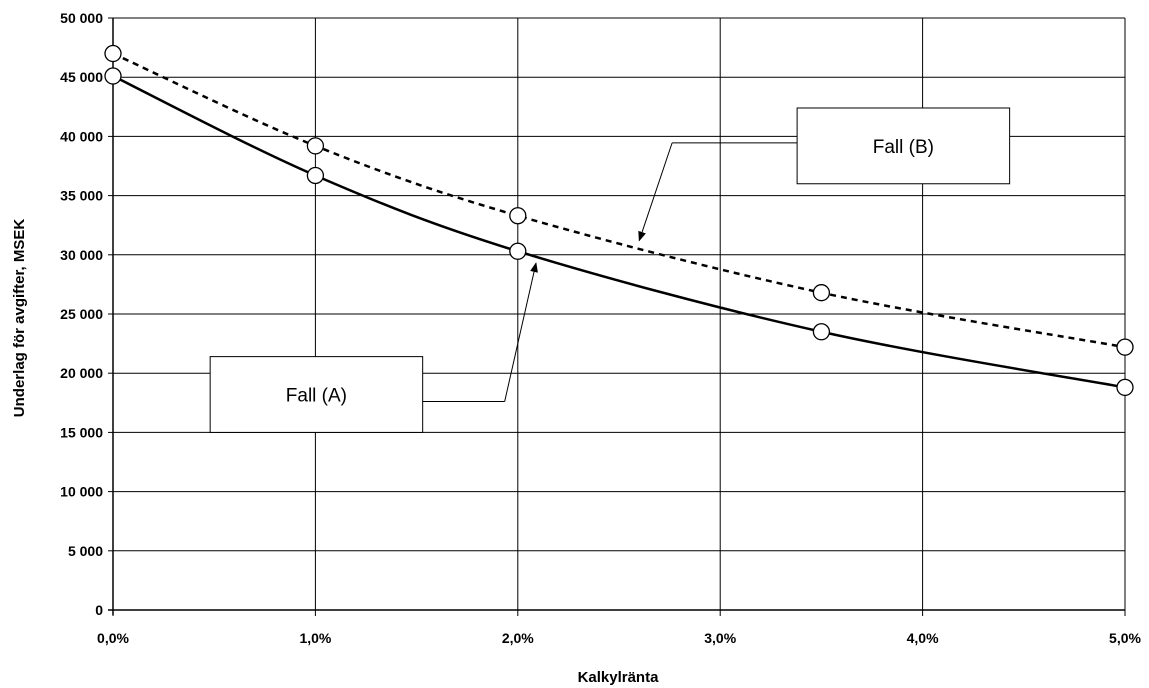 The image size is (1149, 688). I want to click on y-tick-label: 50 000, so click(81, 18).